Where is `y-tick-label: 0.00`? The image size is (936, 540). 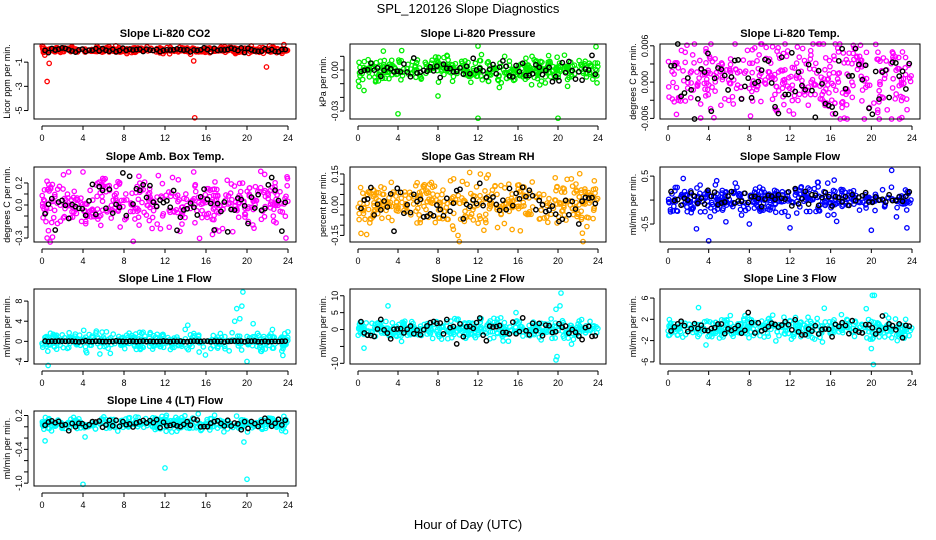
y-tick-label: 0.00 is located at coordinates (335, 205).